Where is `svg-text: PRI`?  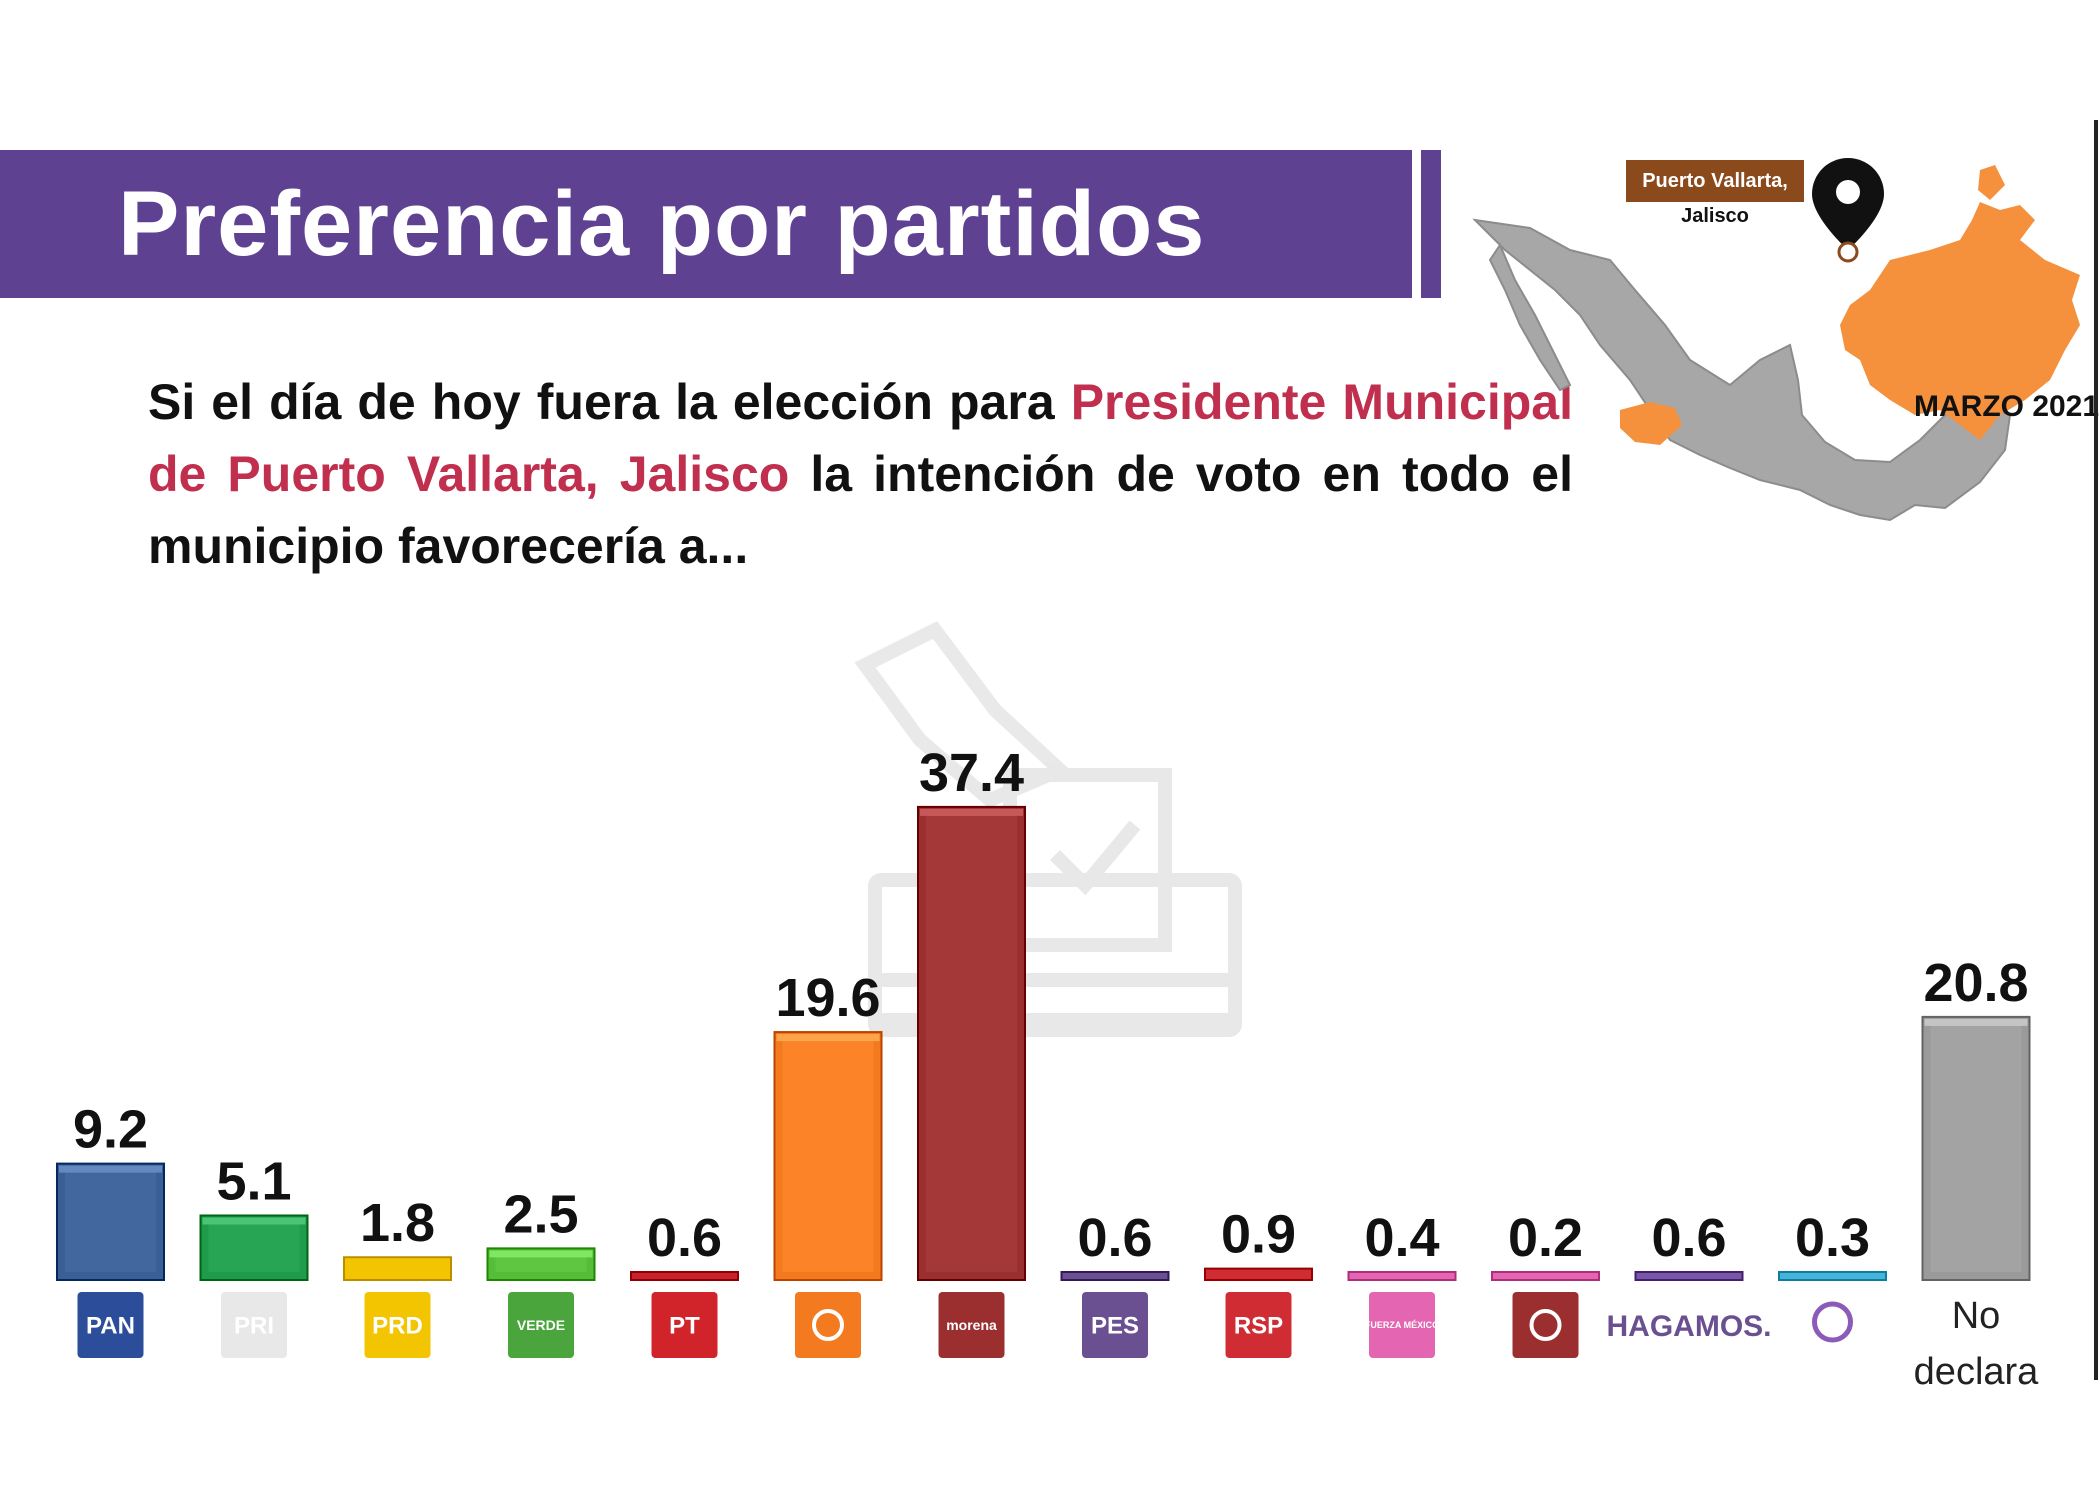
svg-text: PRI is located at coordinates (254, 1325).